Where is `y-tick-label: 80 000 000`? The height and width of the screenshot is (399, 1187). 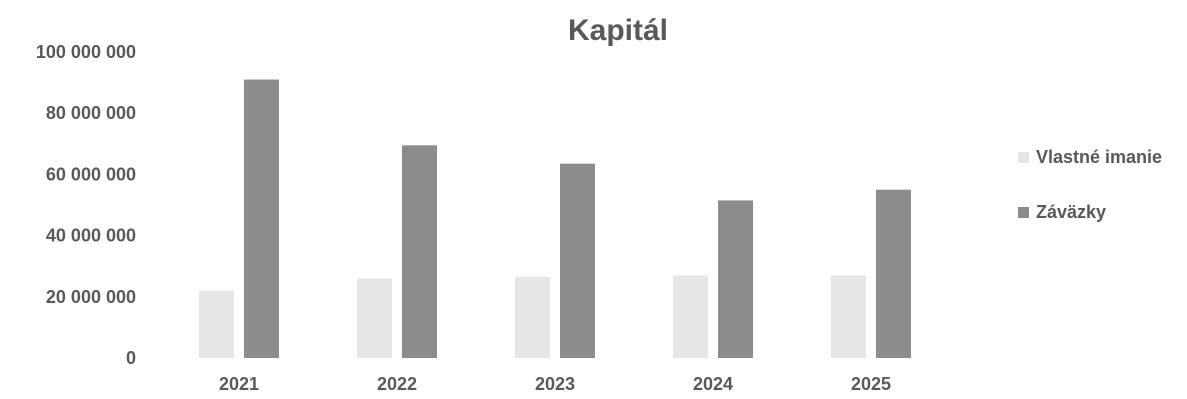
y-tick-label: 80 000 000 is located at coordinates (91, 113).